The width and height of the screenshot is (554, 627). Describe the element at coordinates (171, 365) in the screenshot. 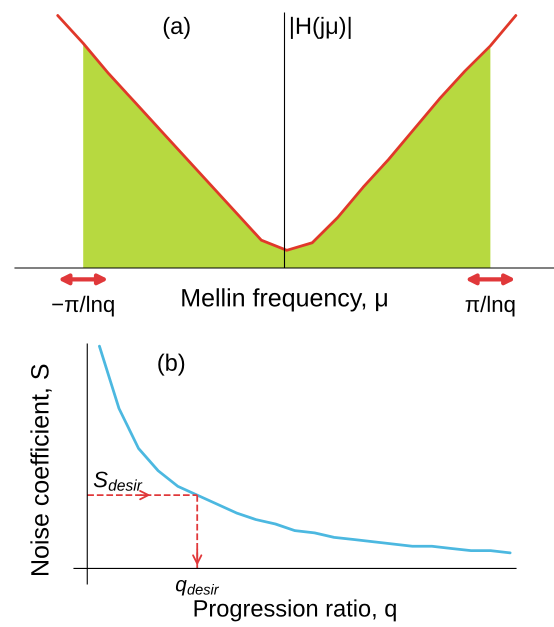

I see `annotation: (b)` at that location.